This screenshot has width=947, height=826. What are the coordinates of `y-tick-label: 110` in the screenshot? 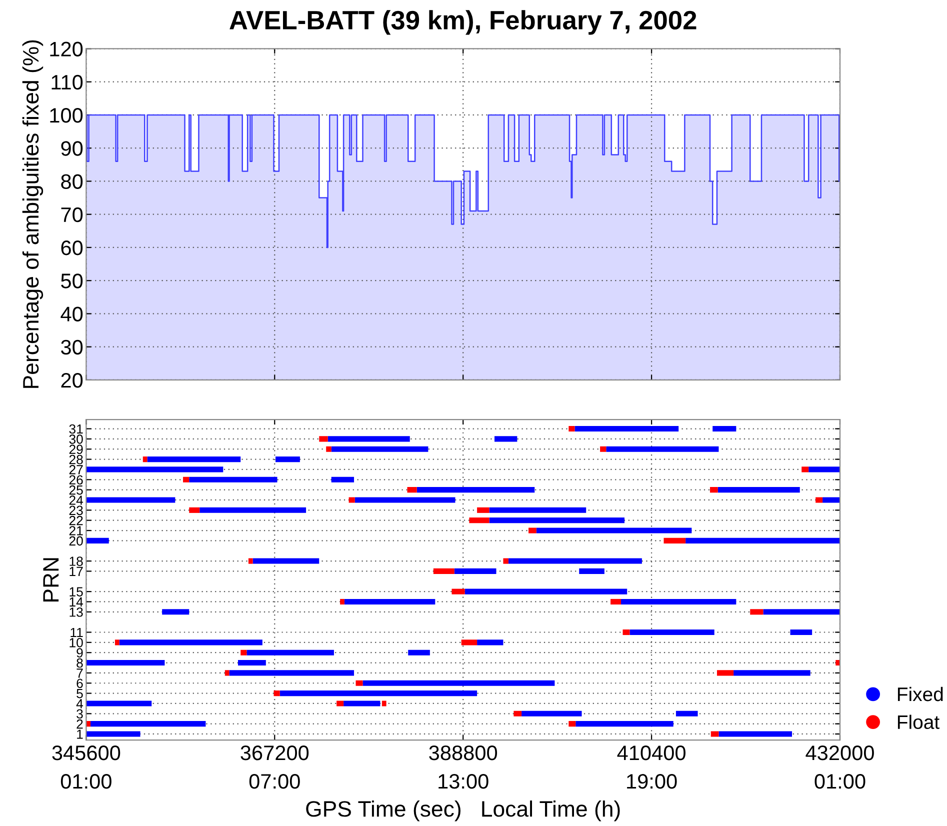 It's located at (67, 82).